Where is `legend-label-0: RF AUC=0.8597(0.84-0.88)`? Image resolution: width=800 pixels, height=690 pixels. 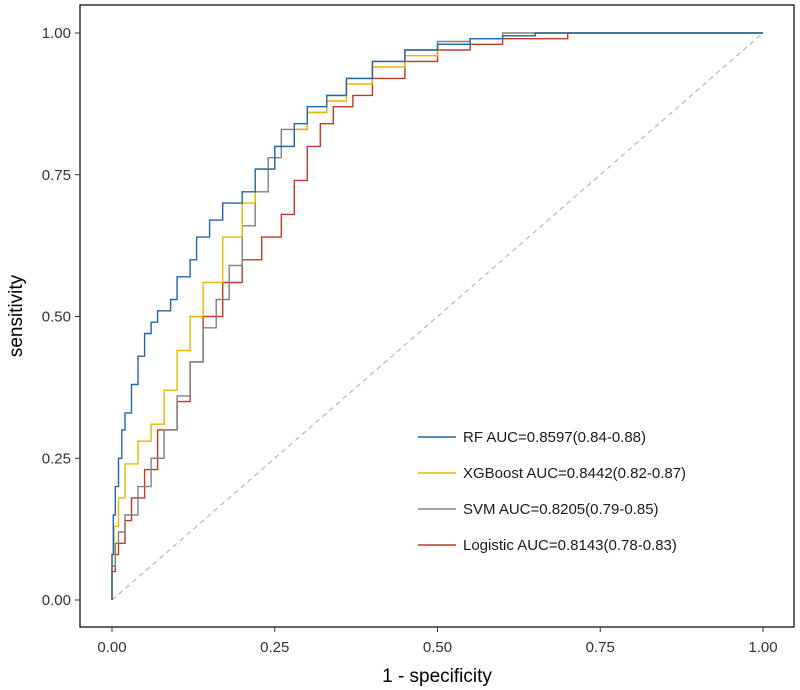
legend-label-0: RF AUC=0.8597(0.84-0.88) is located at coordinates (554, 437).